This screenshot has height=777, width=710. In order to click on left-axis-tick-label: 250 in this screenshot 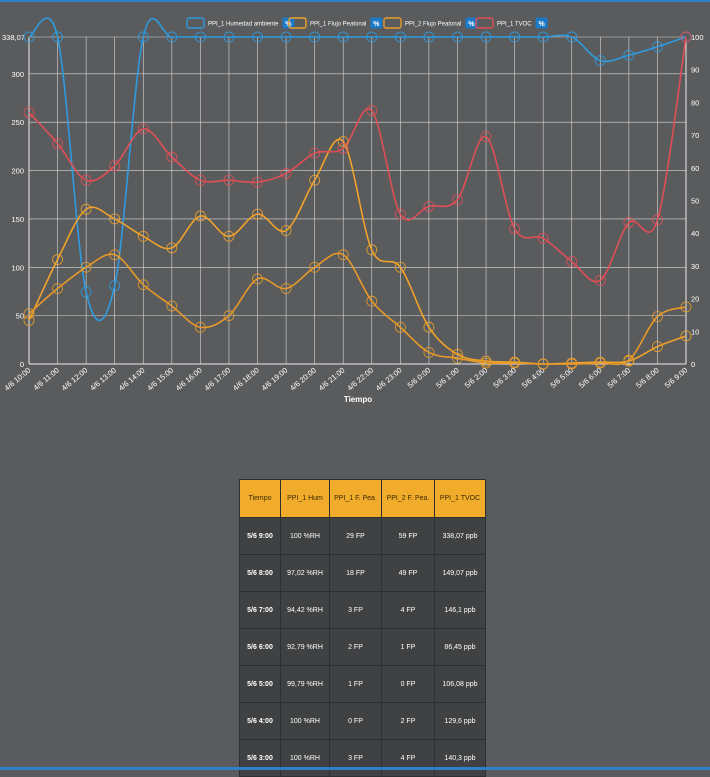, I will do `click(17, 122)`.